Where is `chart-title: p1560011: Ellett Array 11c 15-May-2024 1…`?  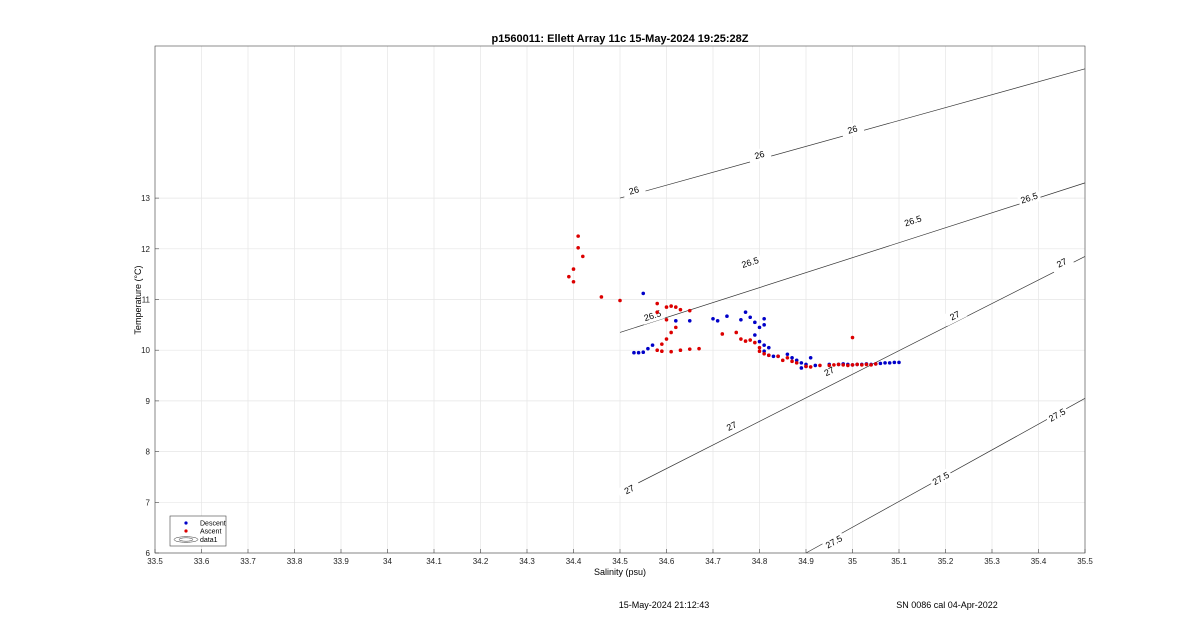
chart-title: p1560011: Ellett Array 11c 15-May-2024 1… is located at coordinates (619, 39).